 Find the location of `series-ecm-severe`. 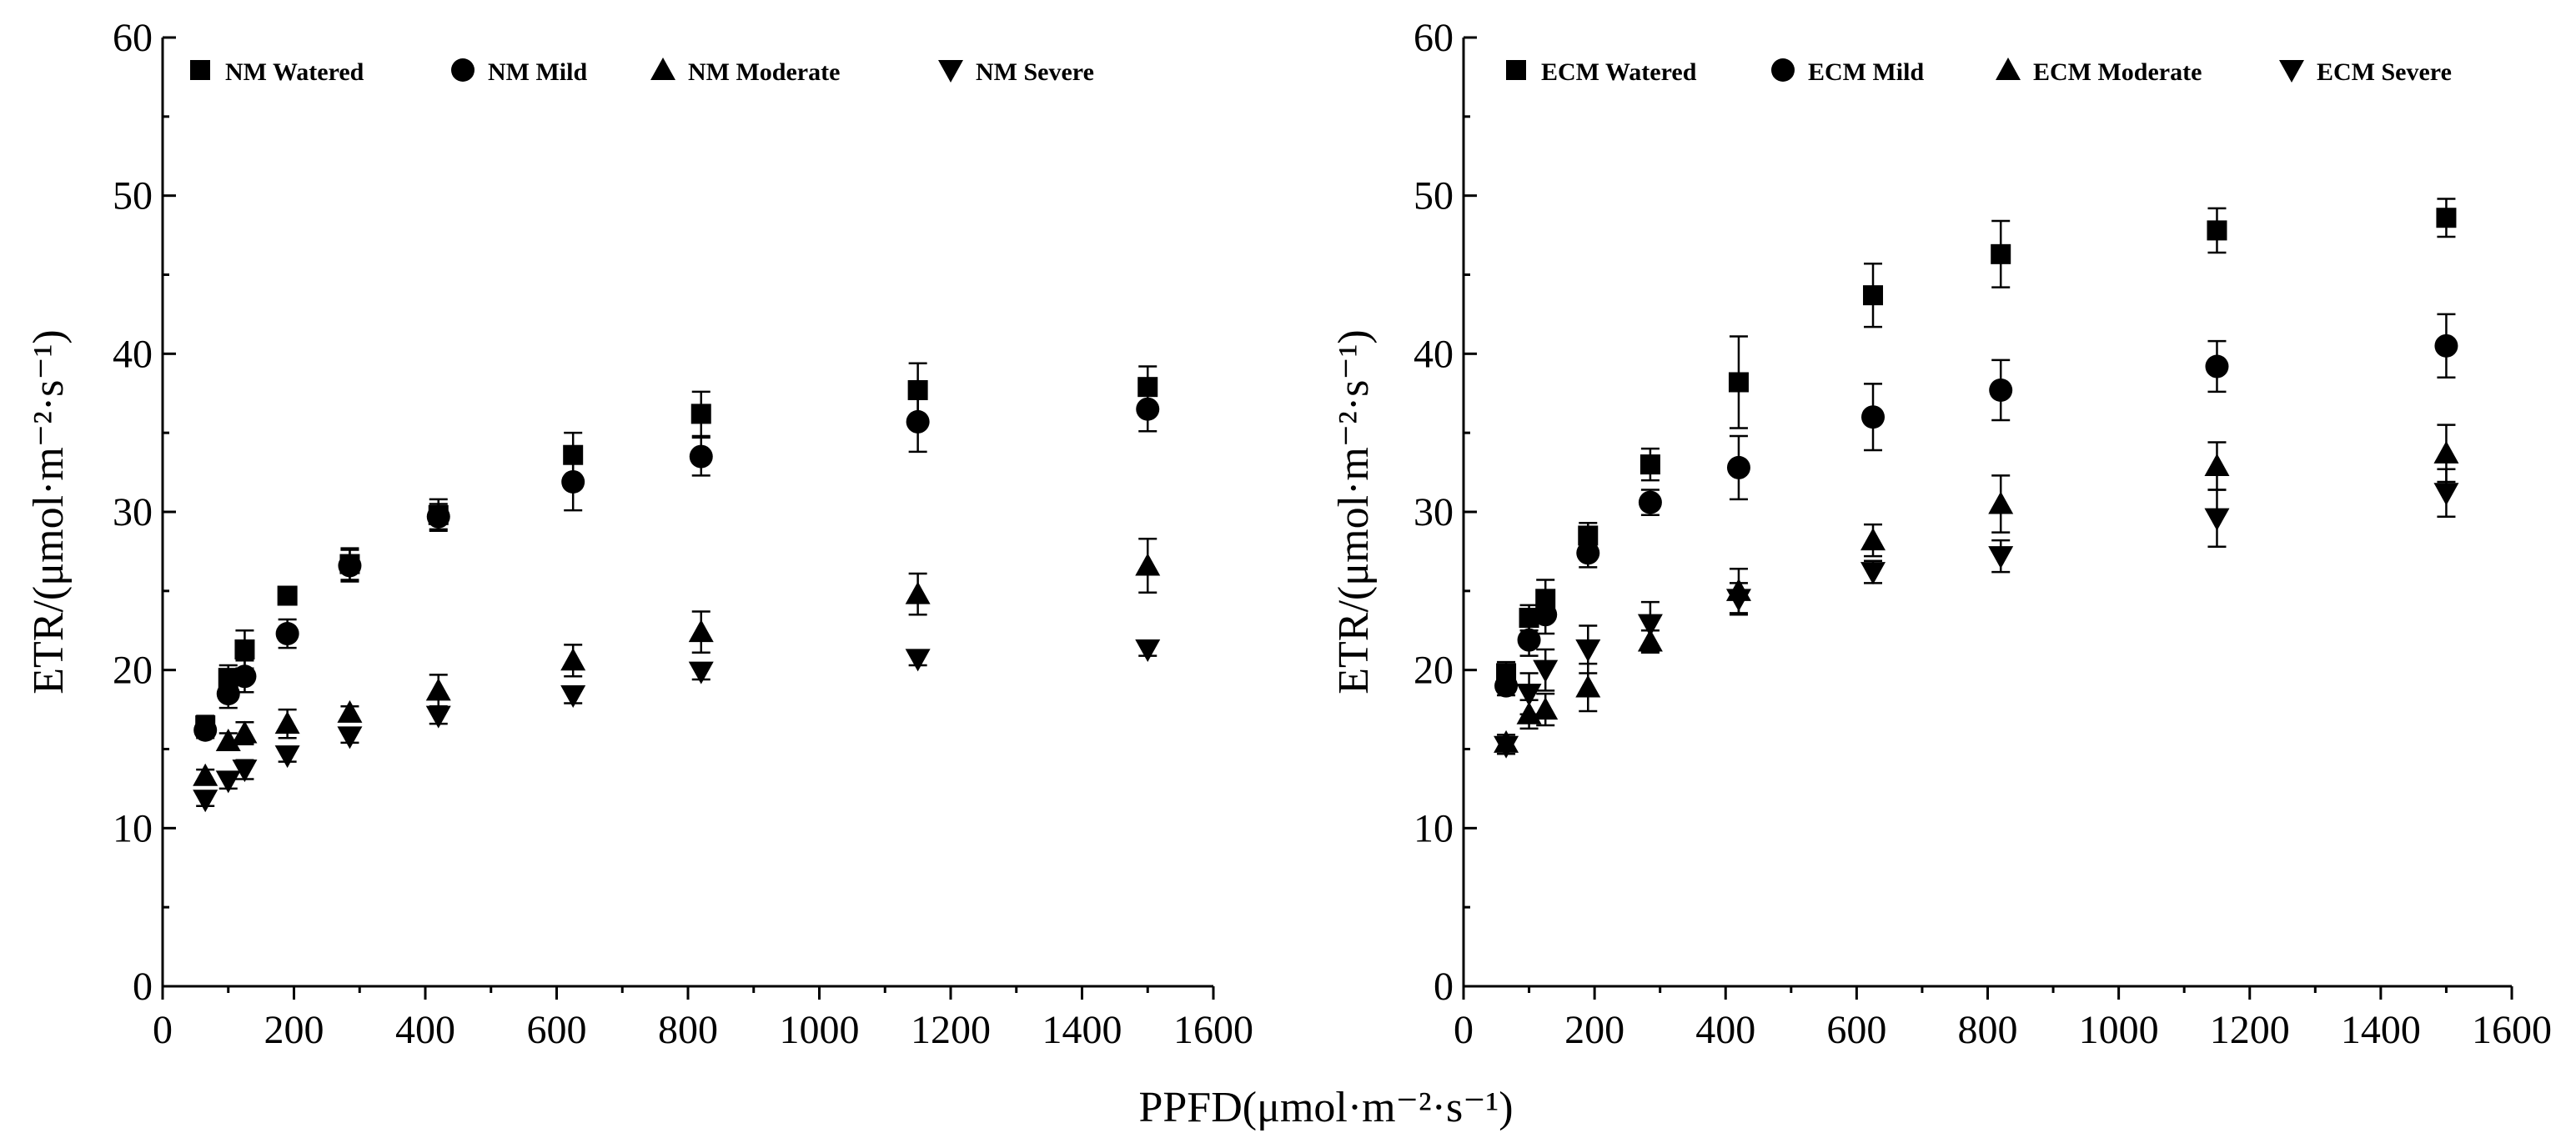

series-ecm-severe is located at coordinates (1976, 613).